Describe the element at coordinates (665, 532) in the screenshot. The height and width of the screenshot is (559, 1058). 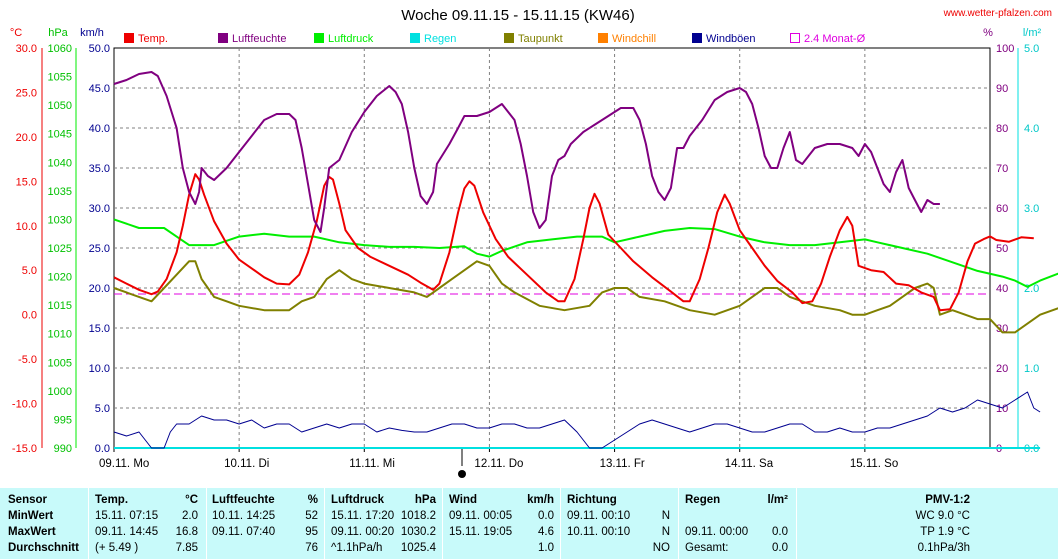
I see `max-direction-value: N` at that location.